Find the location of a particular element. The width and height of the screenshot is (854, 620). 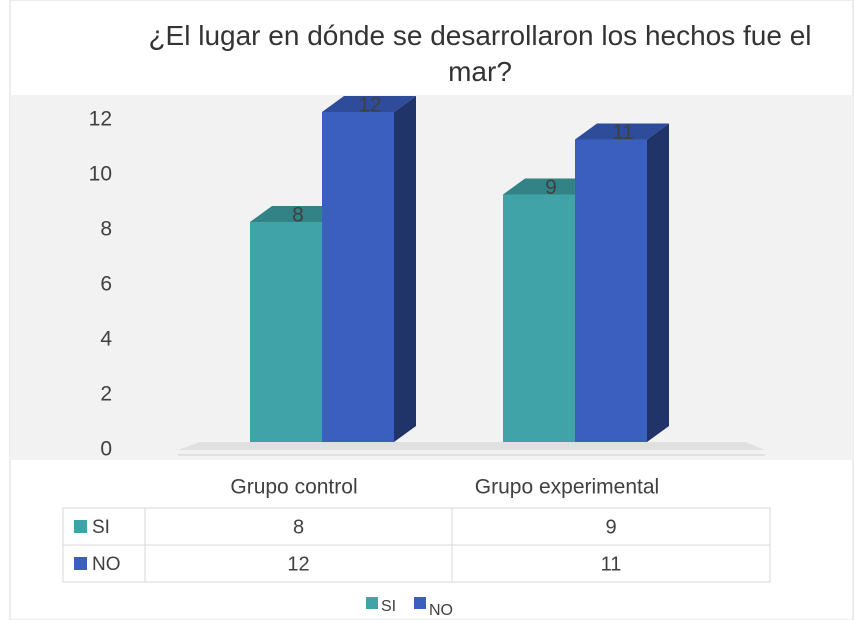

y-tick-label: 10 is located at coordinates (100, 174).